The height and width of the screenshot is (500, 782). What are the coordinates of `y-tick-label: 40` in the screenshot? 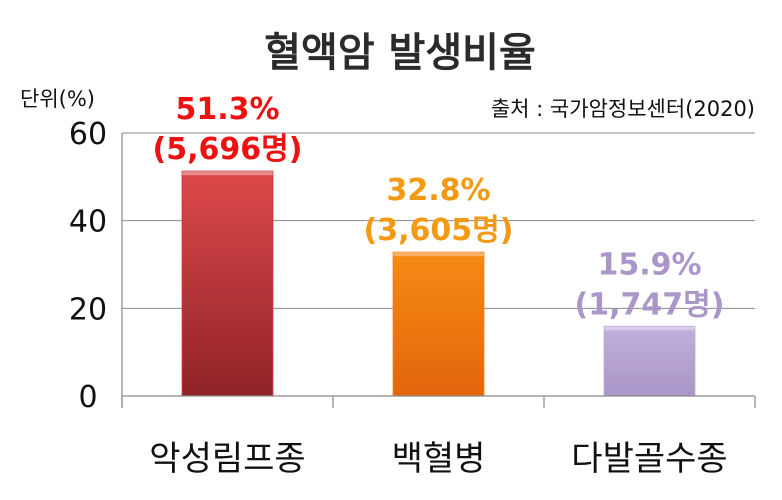 It's located at (88, 222).